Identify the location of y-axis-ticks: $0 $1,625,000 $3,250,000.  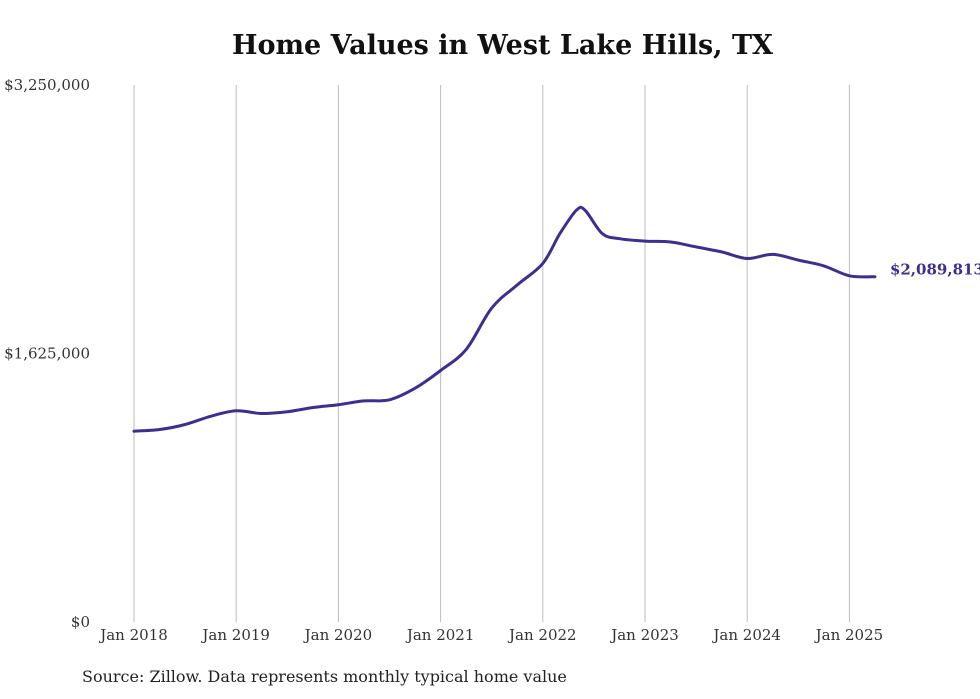
(47, 353).